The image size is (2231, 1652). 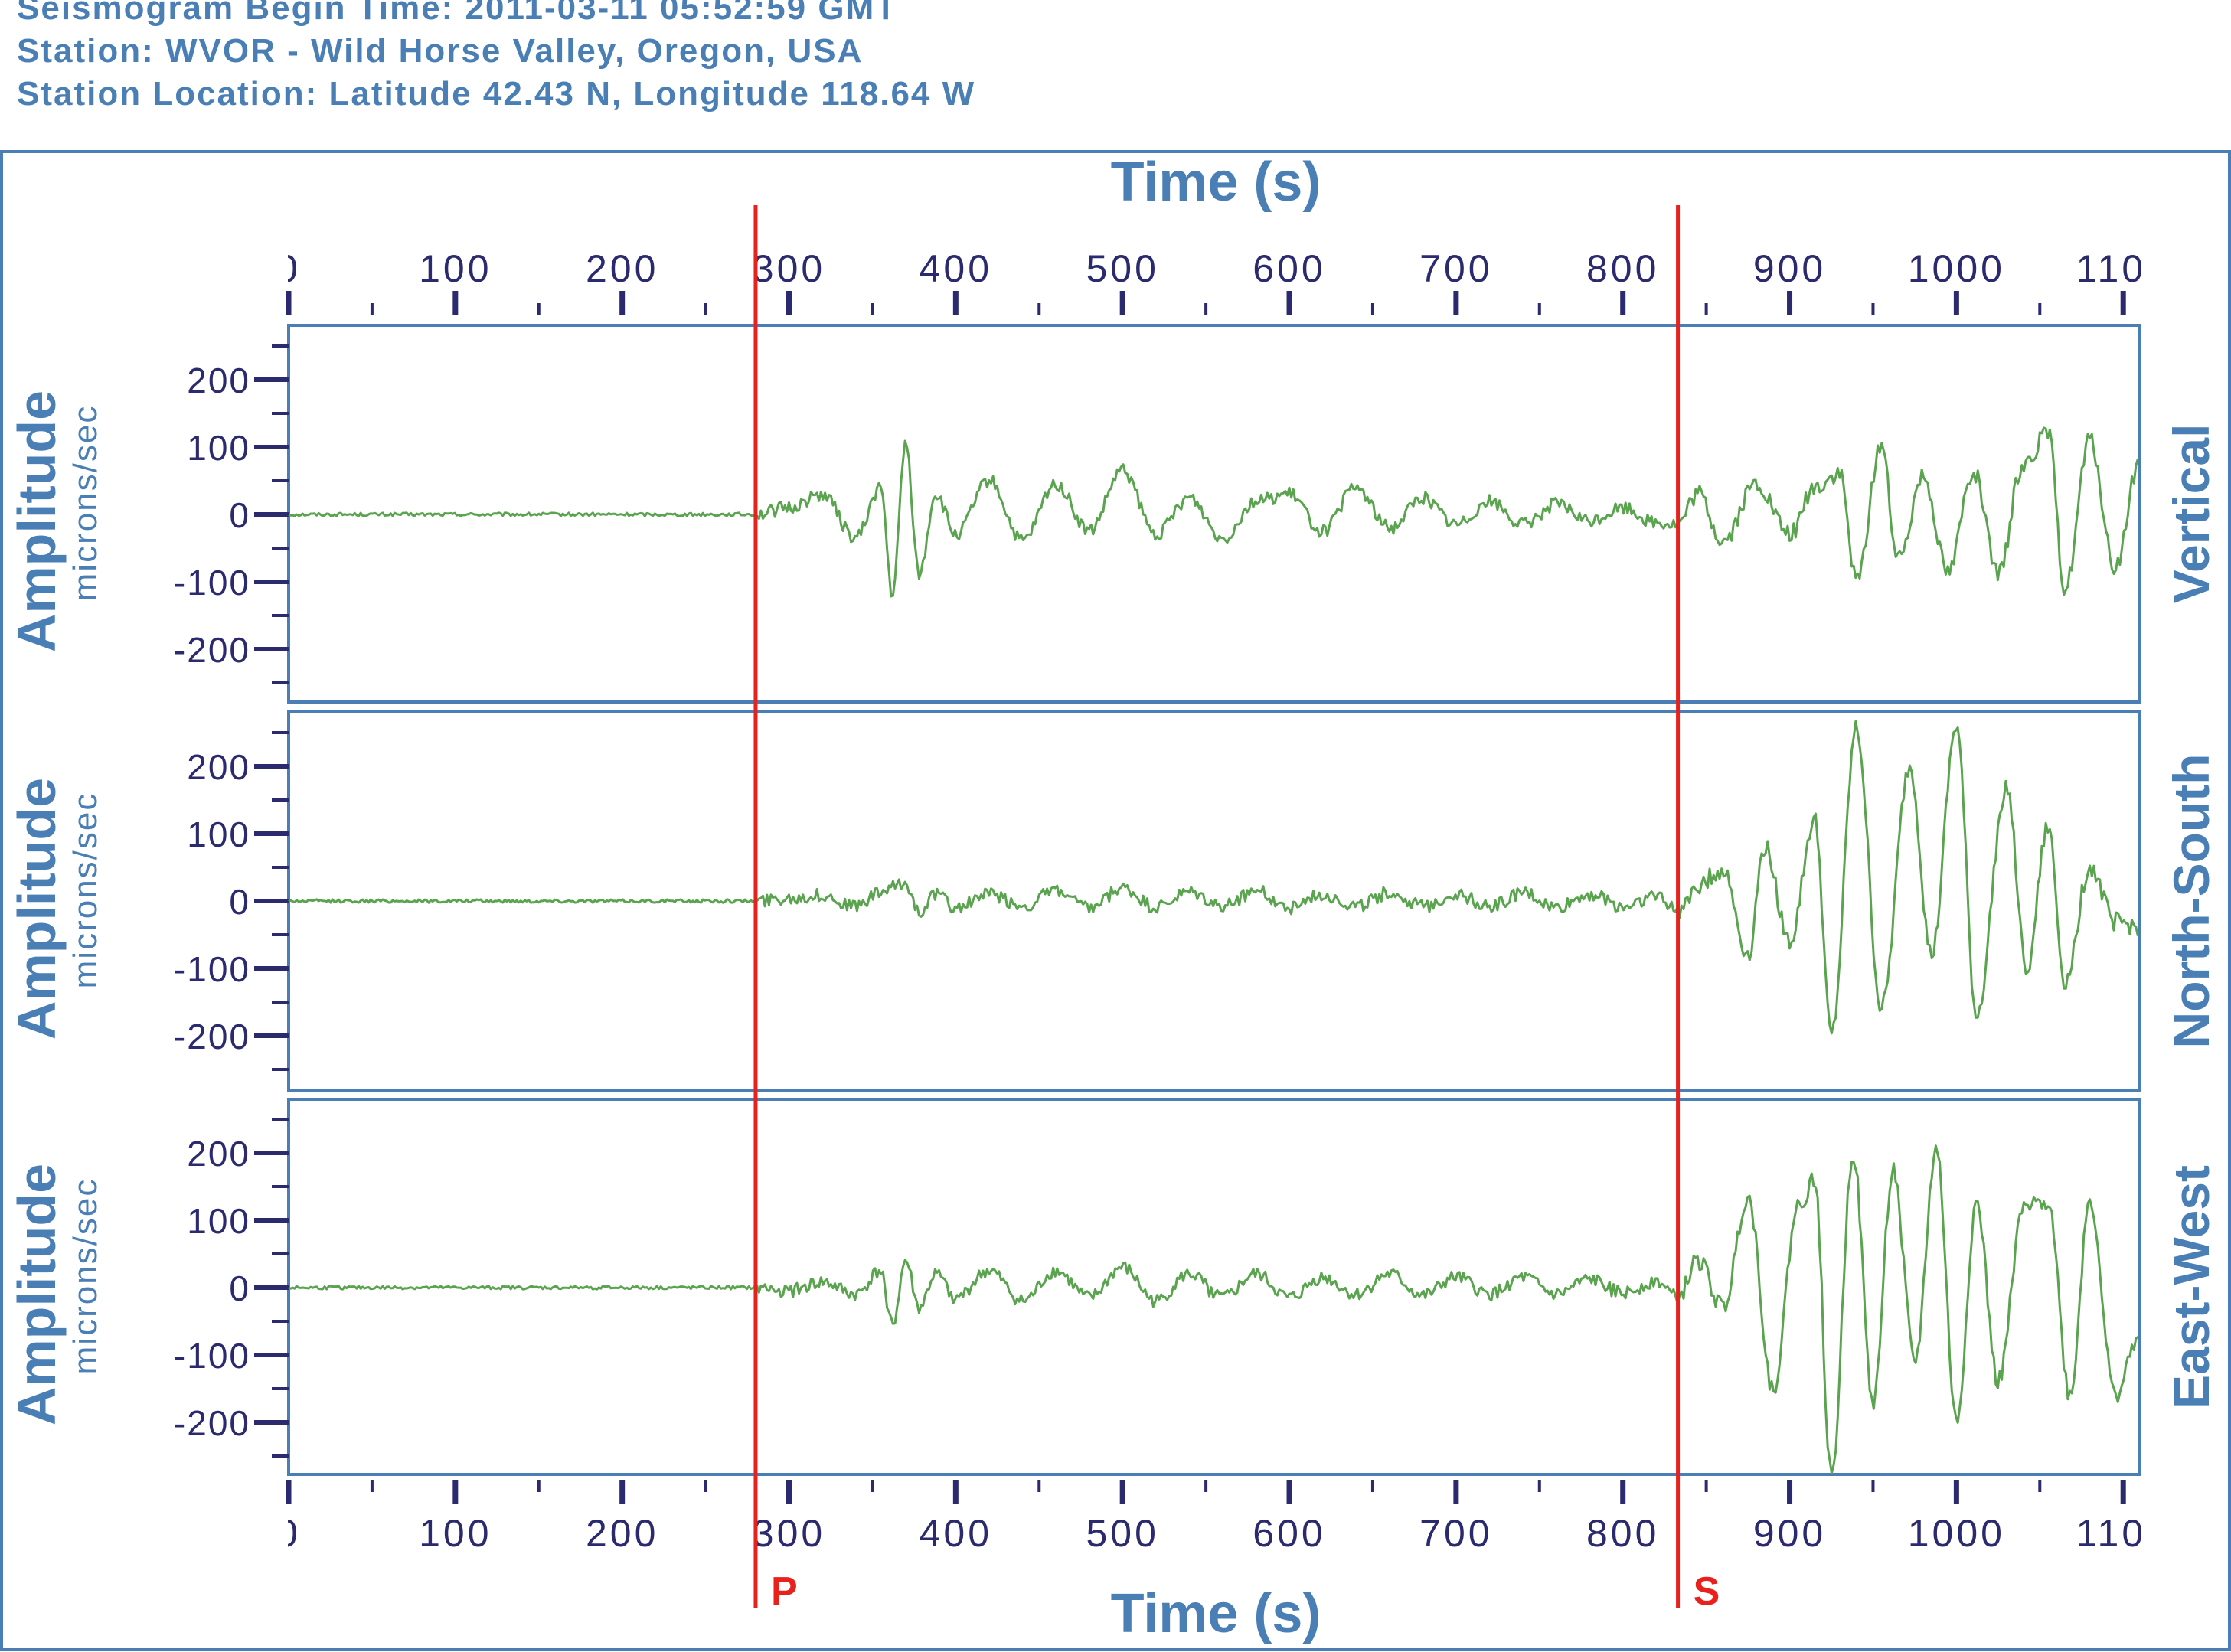 I want to click on x-tick-label-bottom: 200, so click(x=622, y=1533).